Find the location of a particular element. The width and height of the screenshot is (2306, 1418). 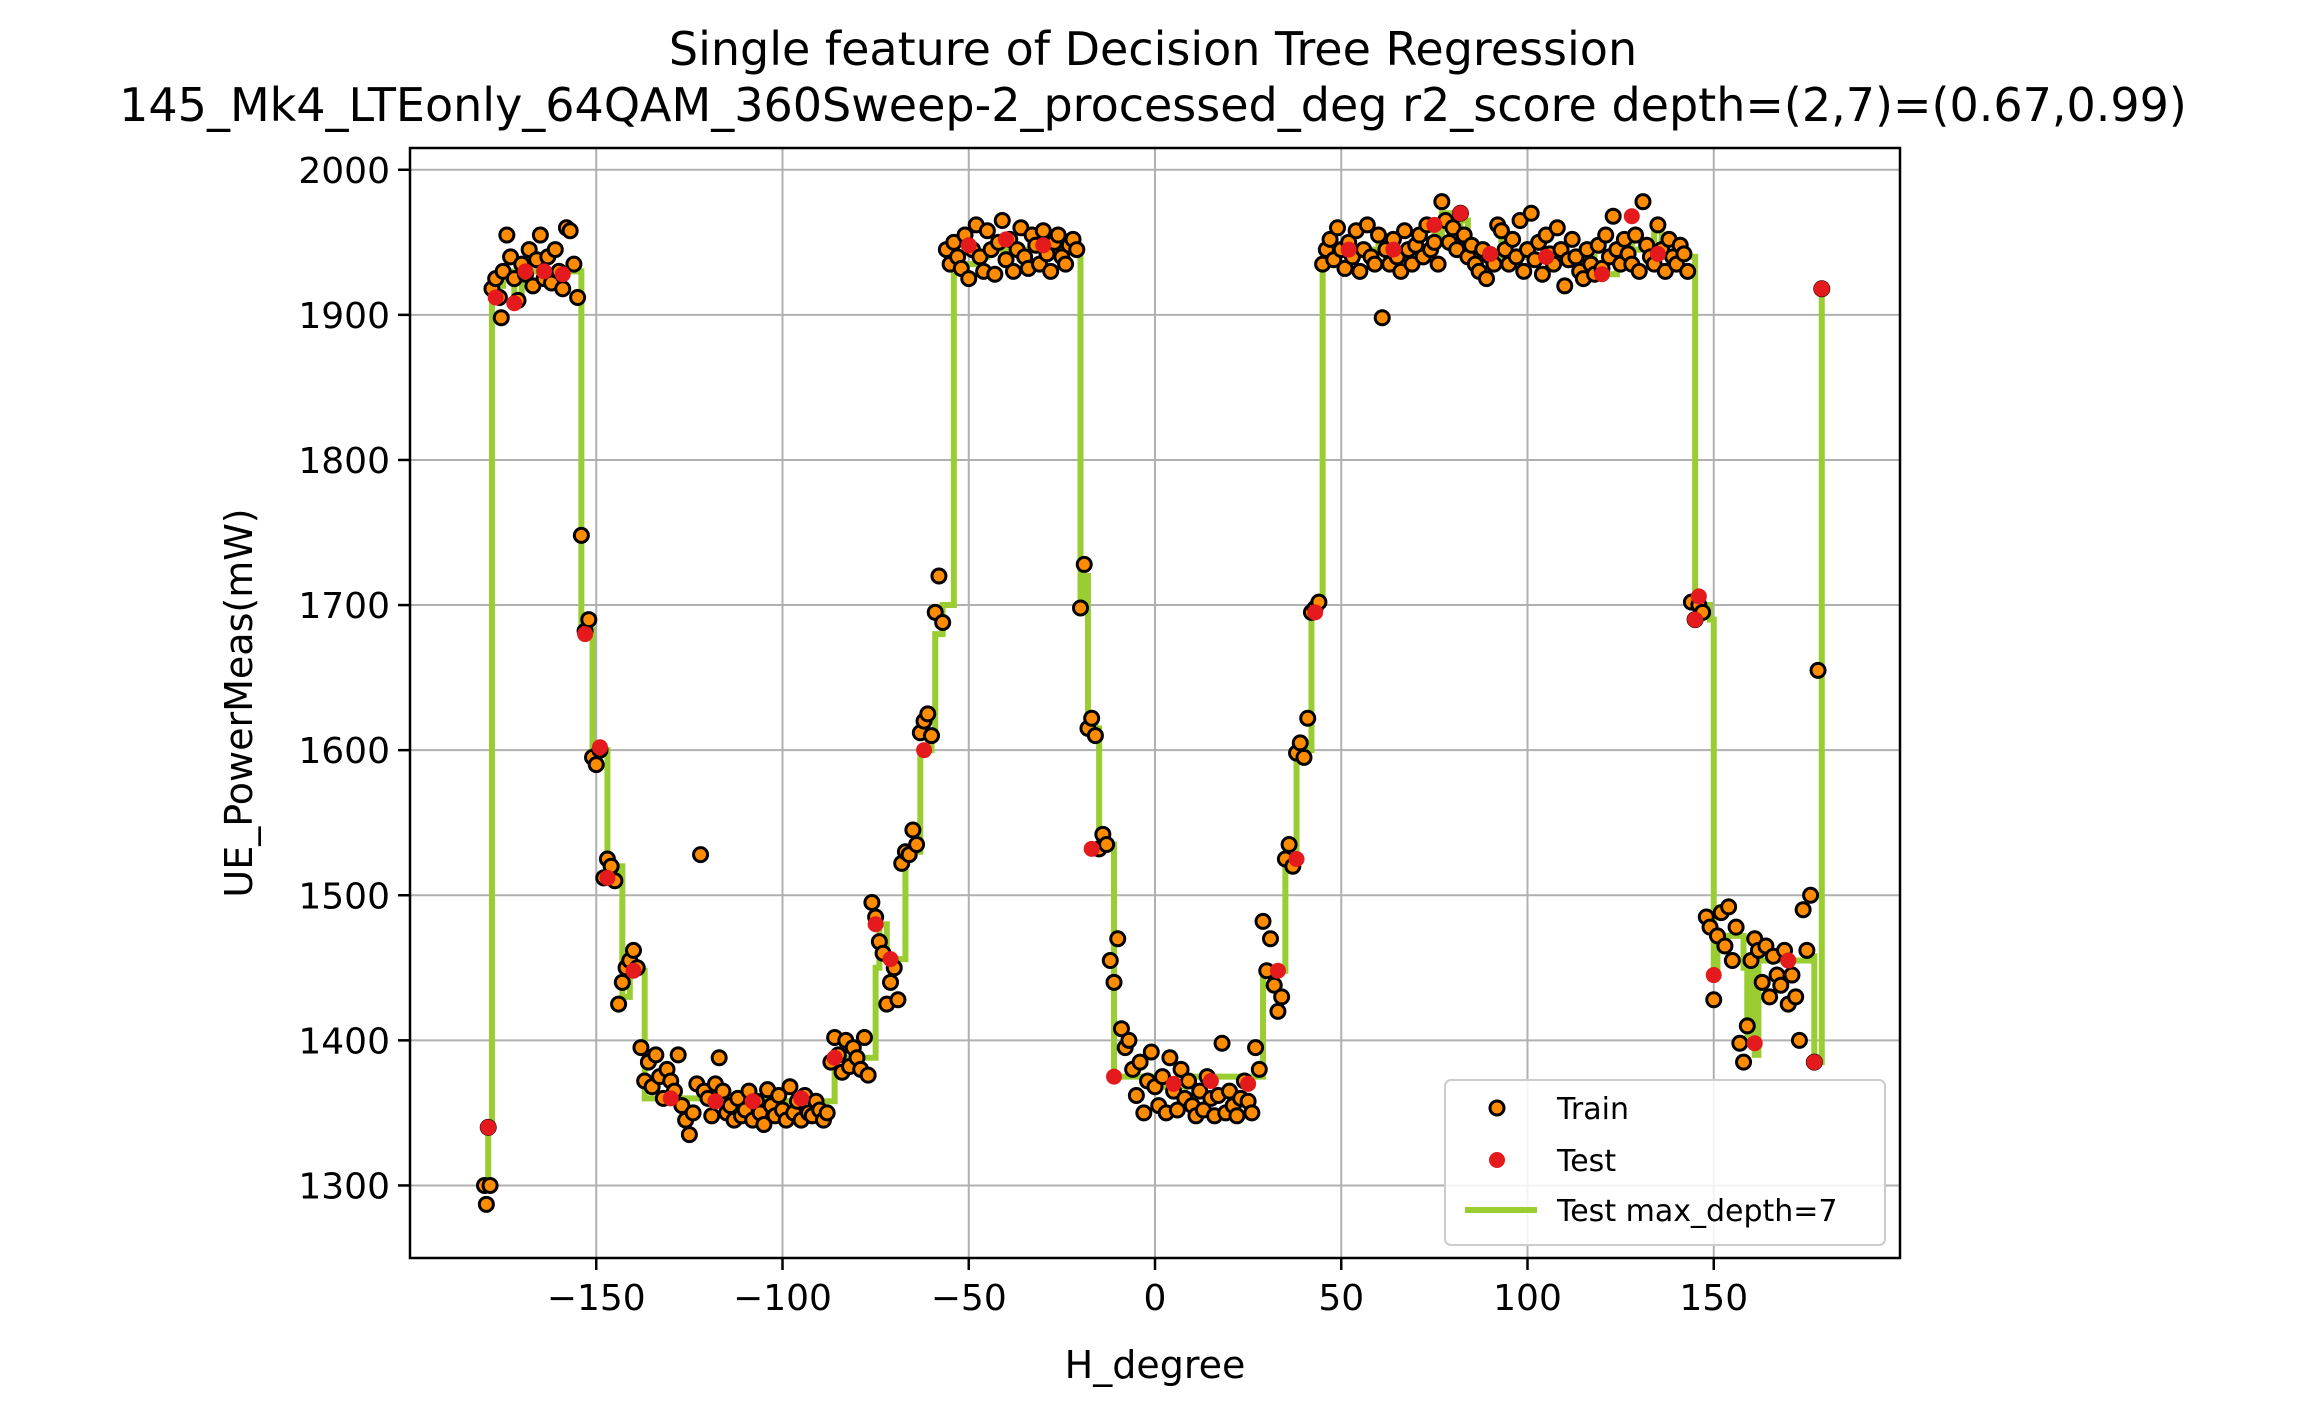

y-tick-label: 2000 is located at coordinates (344, 171).